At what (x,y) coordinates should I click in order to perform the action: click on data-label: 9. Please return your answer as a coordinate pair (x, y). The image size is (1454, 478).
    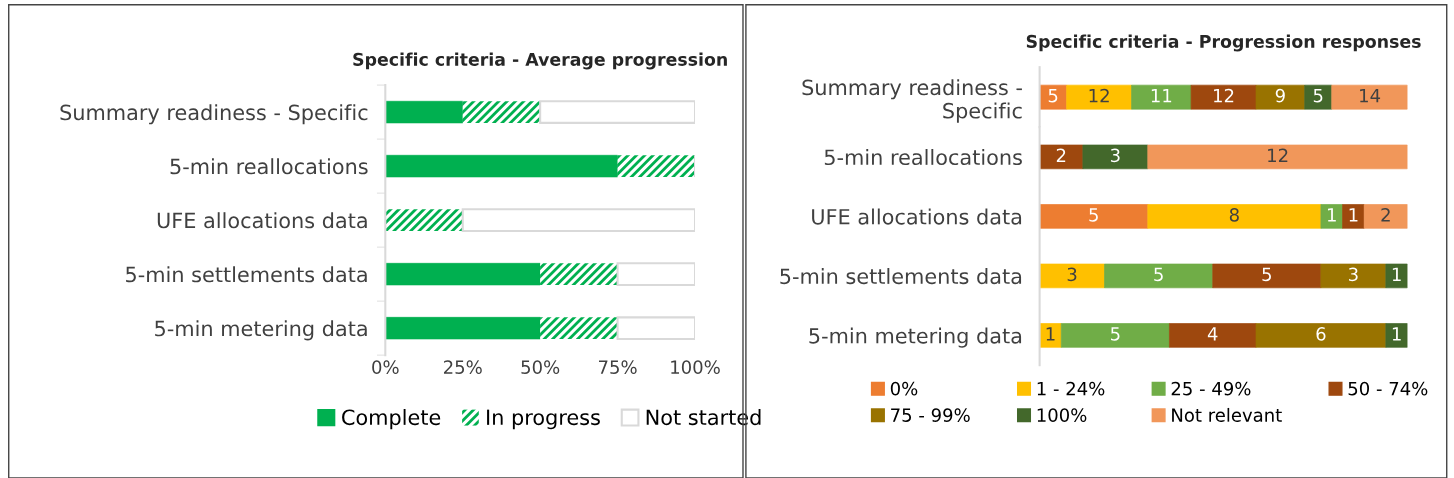
    Looking at the image, I should click on (1280, 95).